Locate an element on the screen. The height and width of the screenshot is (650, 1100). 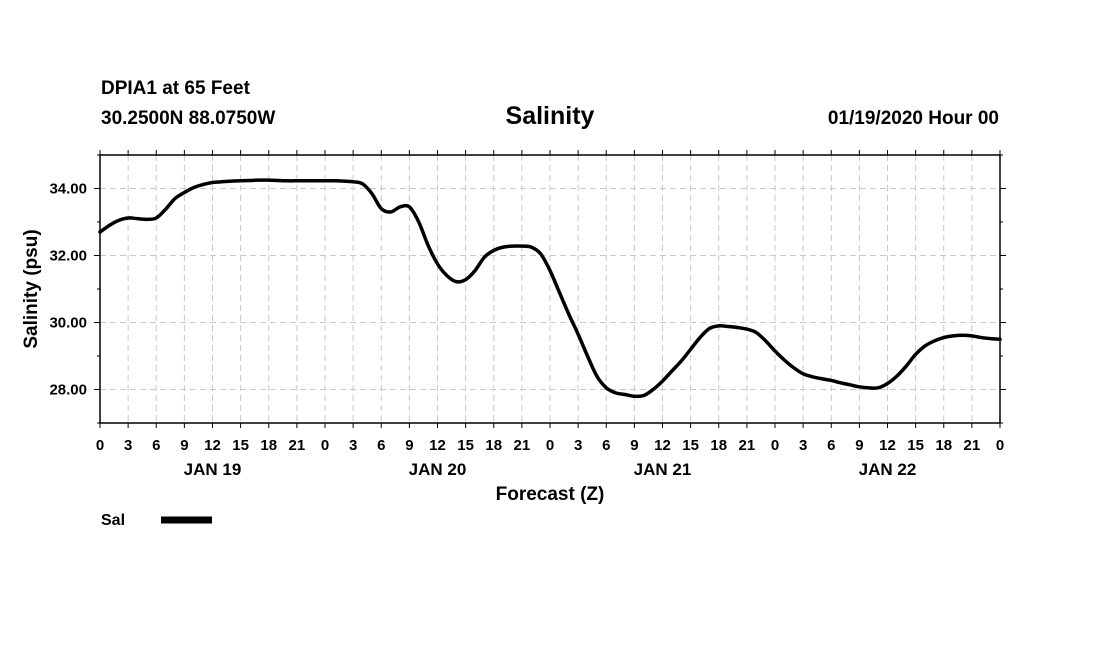
x-axis-label: Forecast (Z) is located at coordinates (550, 494).